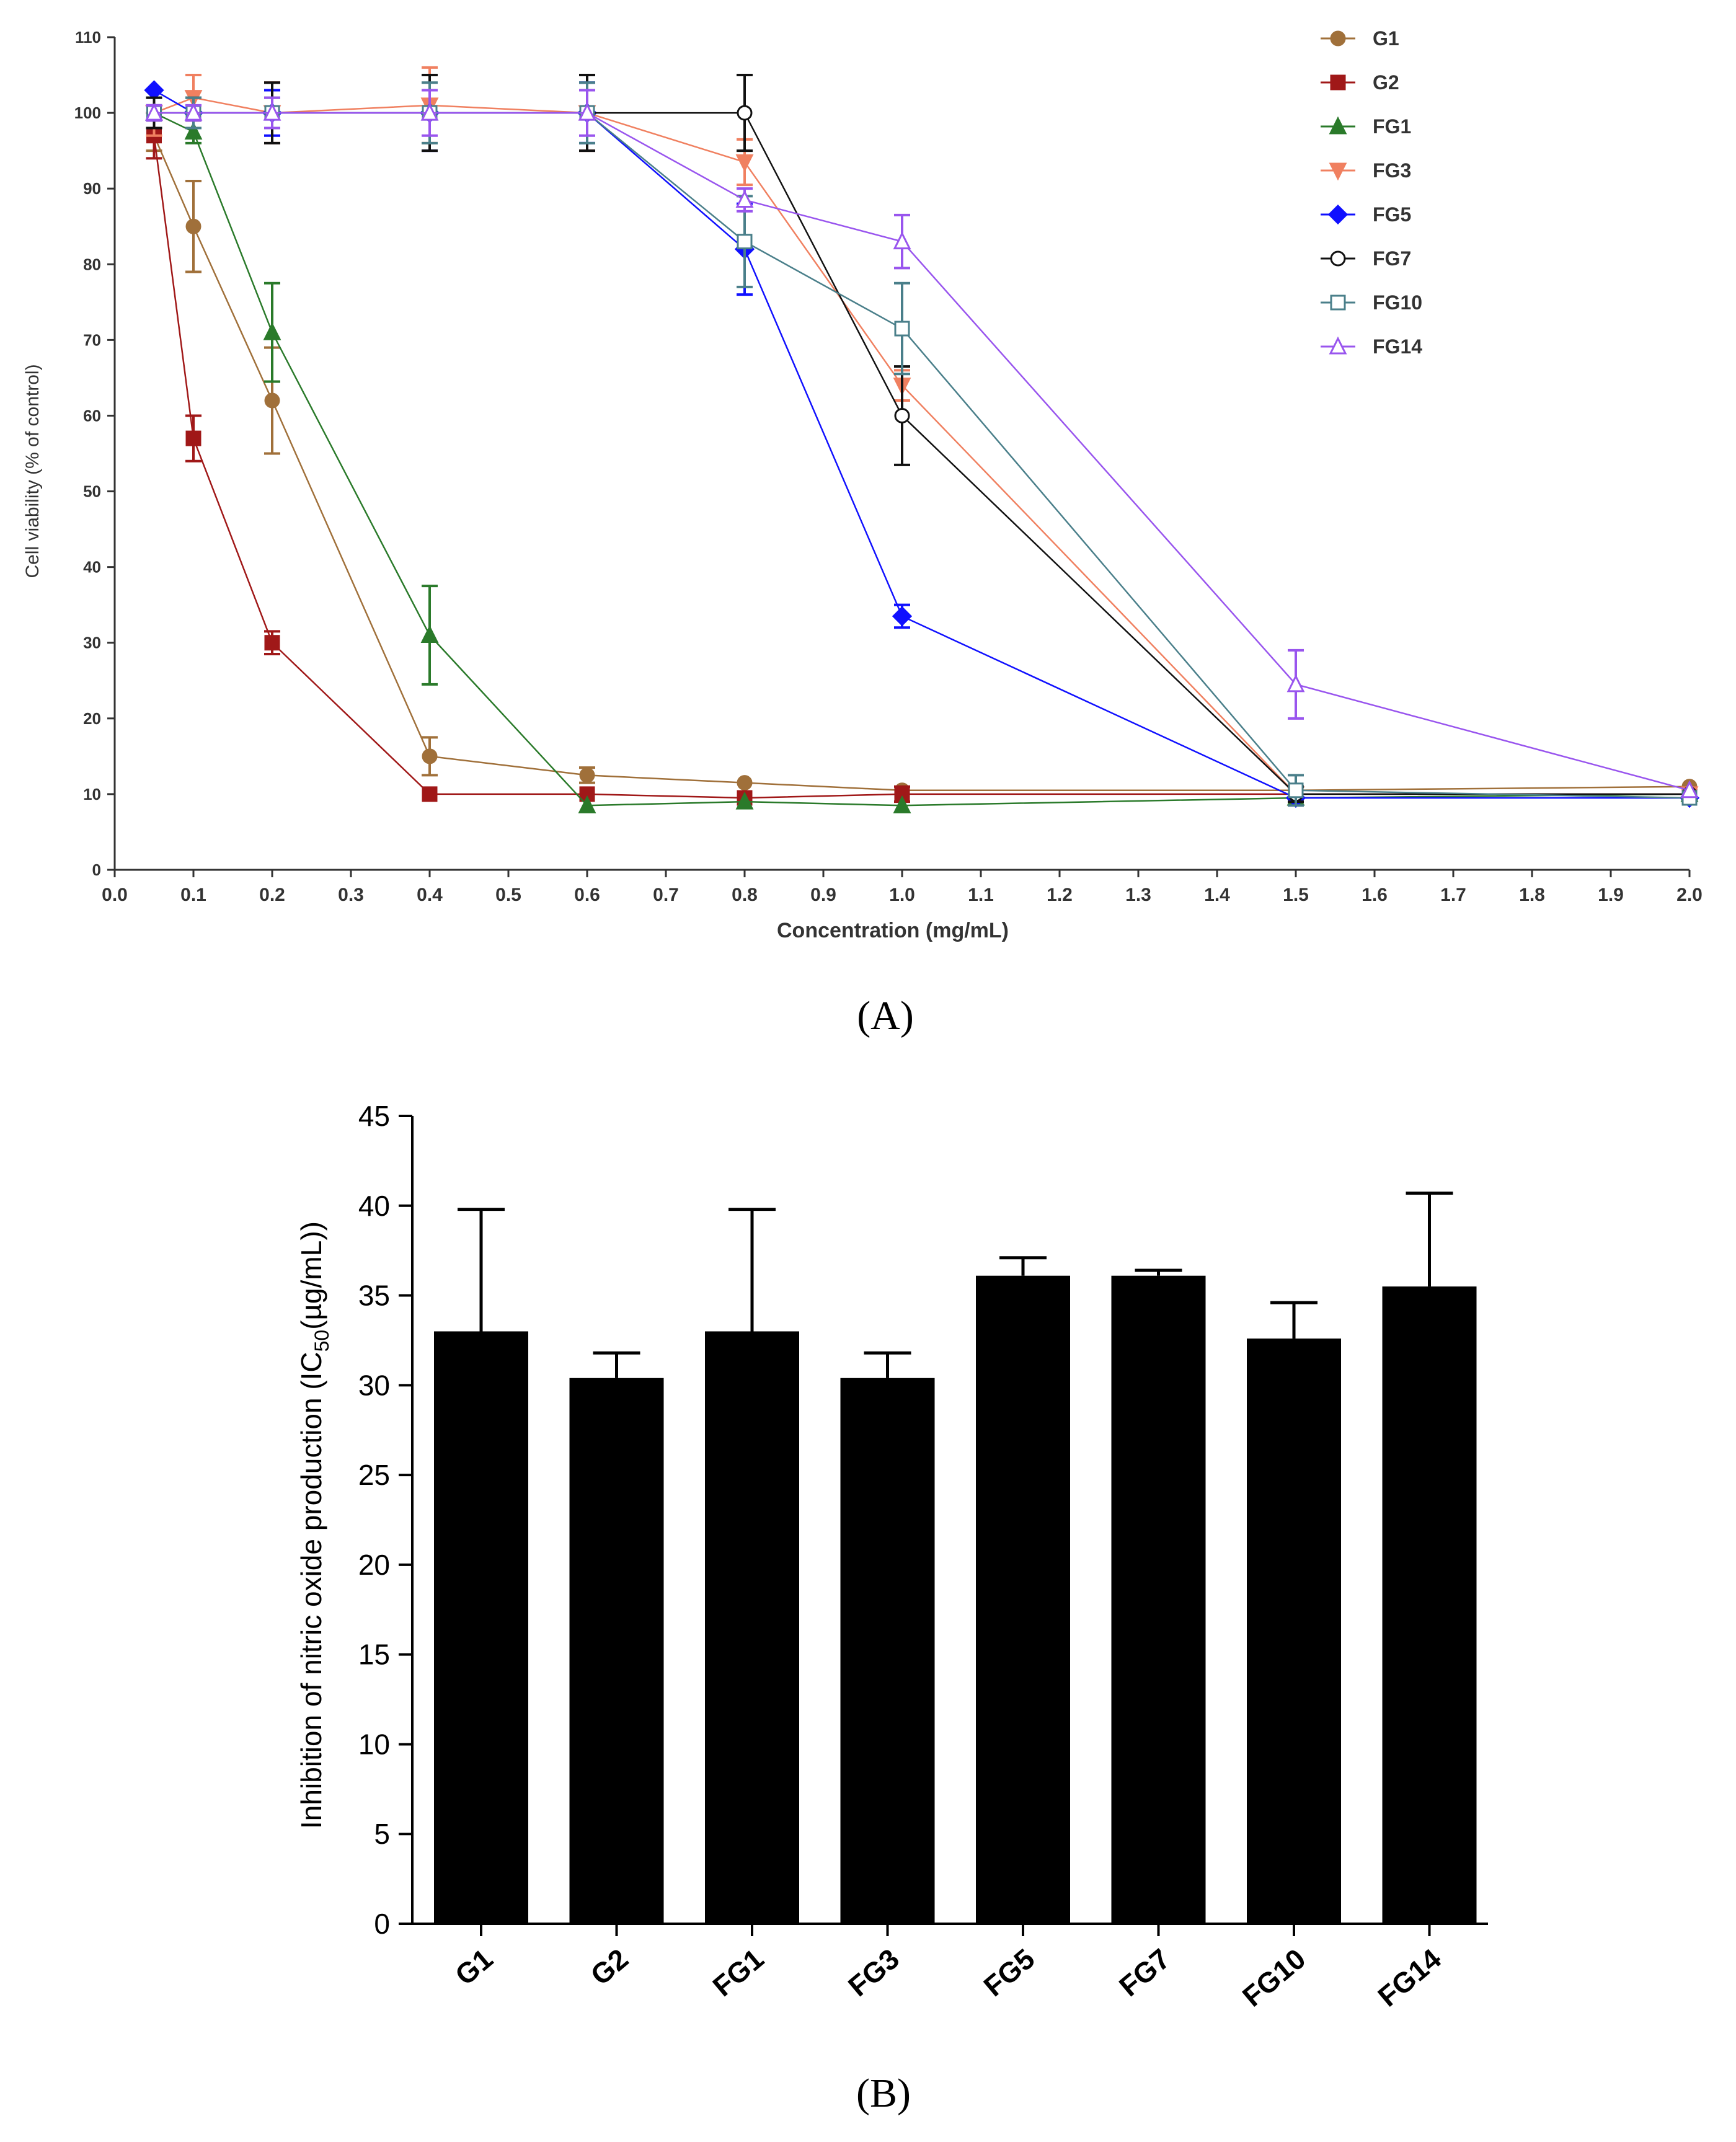 This screenshot has height=2142, width=1736. I want to click on panel-a-y-tick-label: 70, so click(92, 339).